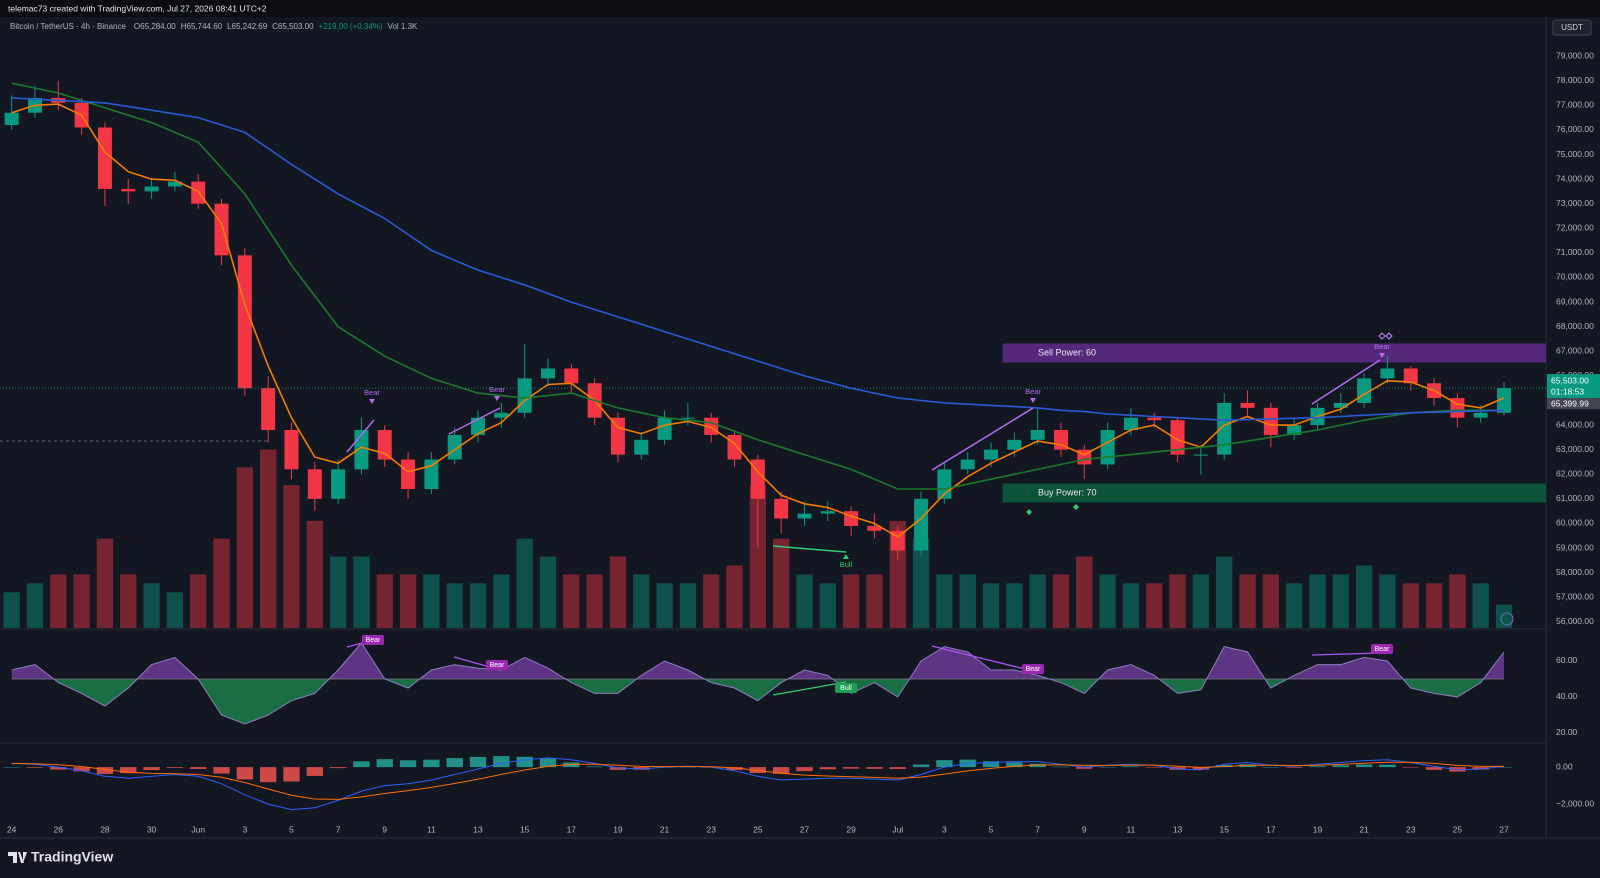 Image resolution: width=1600 pixels, height=878 pixels. Describe the element at coordinates (1567, 696) in the screenshot. I see `y-tick-label: 40.00` at that location.